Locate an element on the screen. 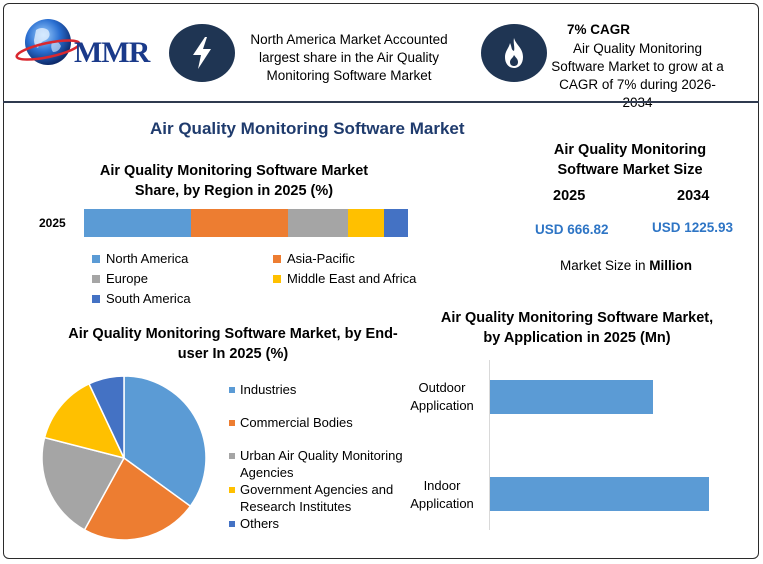 This screenshot has width=763, height=564. legend-mea: Middle East and Africa is located at coordinates (344, 278).